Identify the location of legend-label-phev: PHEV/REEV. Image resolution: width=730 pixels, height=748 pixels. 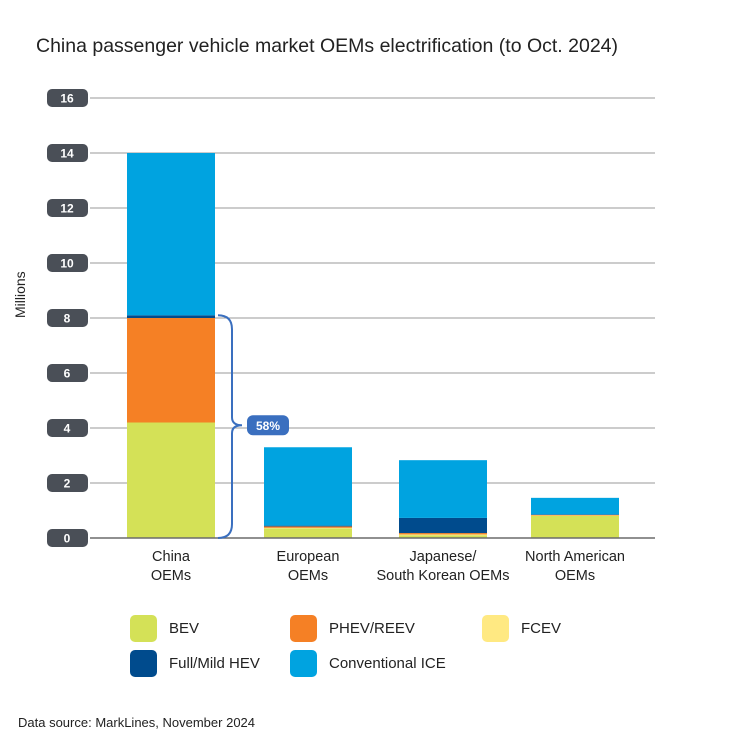
(372, 628).